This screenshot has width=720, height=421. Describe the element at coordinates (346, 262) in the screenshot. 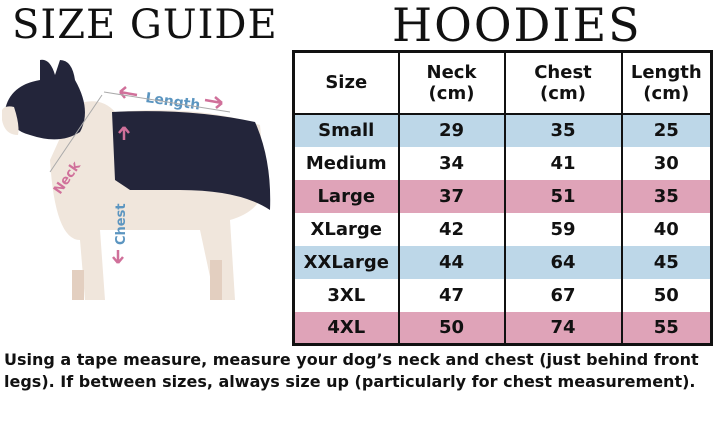

I see `cell-size: XXLarge` at that location.